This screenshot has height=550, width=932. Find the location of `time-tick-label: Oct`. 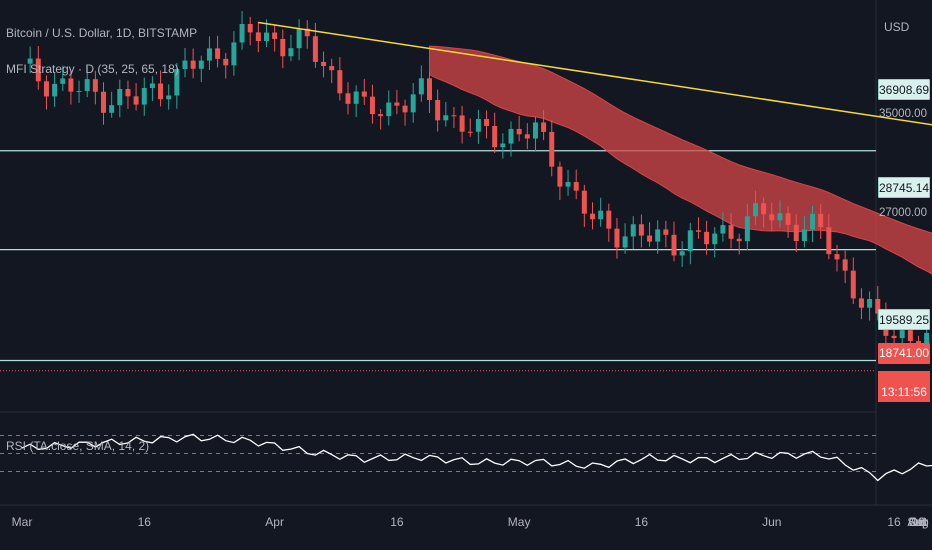

time-tick-label: Oct is located at coordinates (918, 522).